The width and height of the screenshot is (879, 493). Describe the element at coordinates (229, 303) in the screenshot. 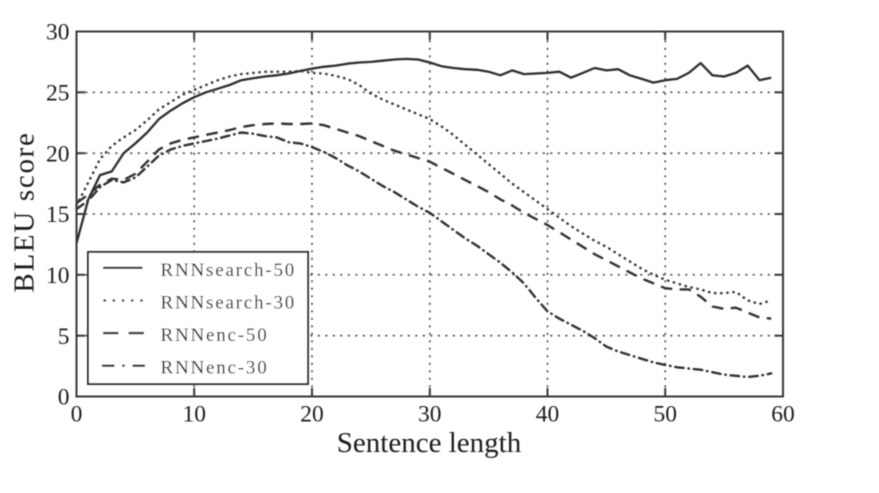

I see `svg-text: RNNsearch-30` at that location.